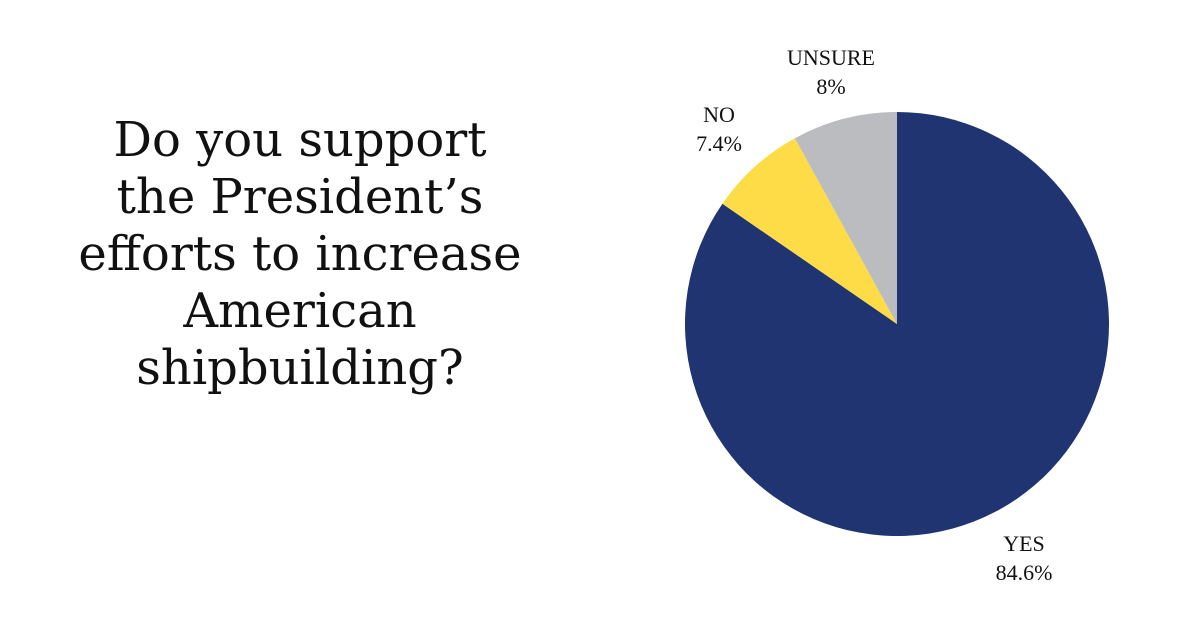  What do you see at coordinates (1024, 543) in the screenshot?
I see `slice-label-yes: YES` at bounding box center [1024, 543].